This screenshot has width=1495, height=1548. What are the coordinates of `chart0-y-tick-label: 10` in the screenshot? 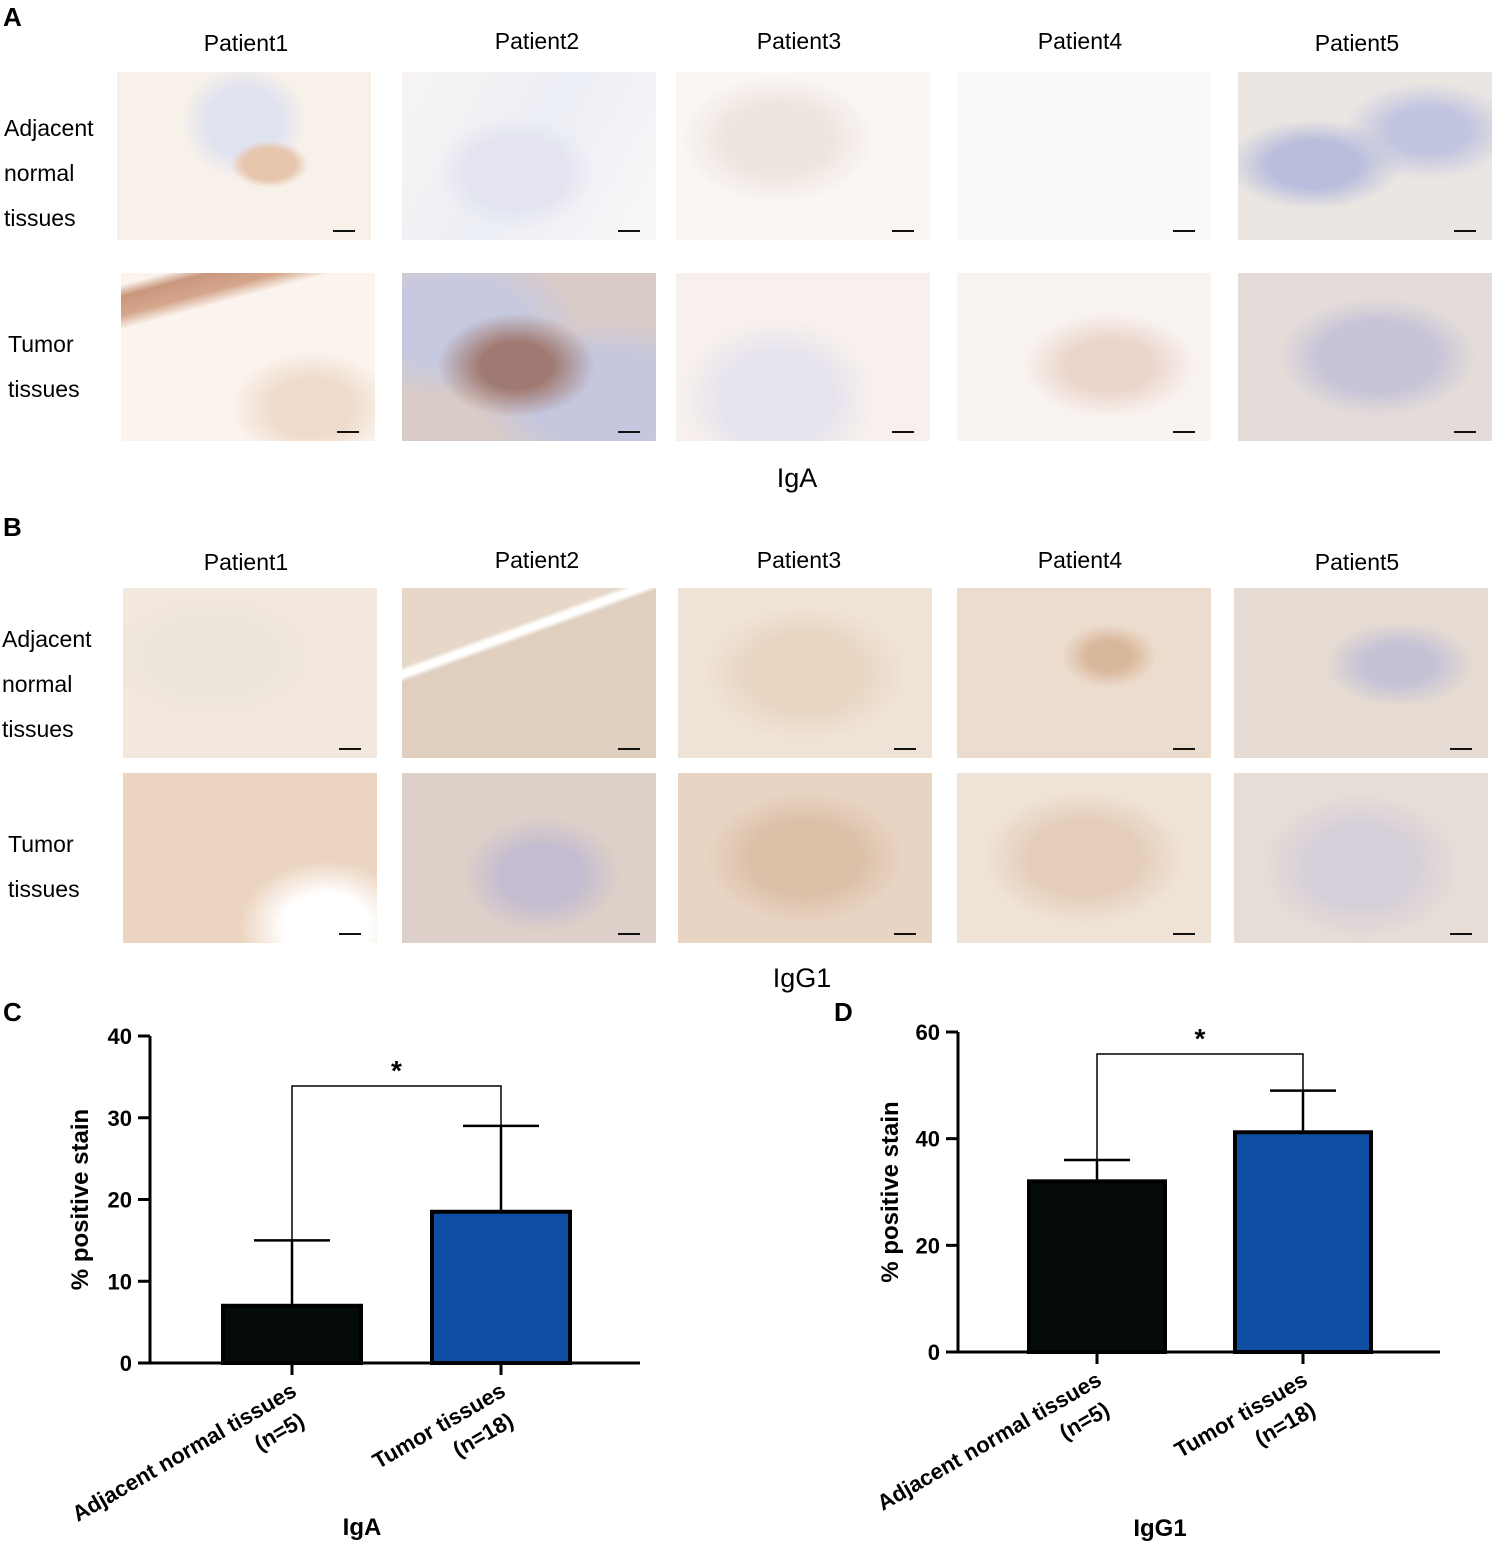 It's located at (120, 1281).